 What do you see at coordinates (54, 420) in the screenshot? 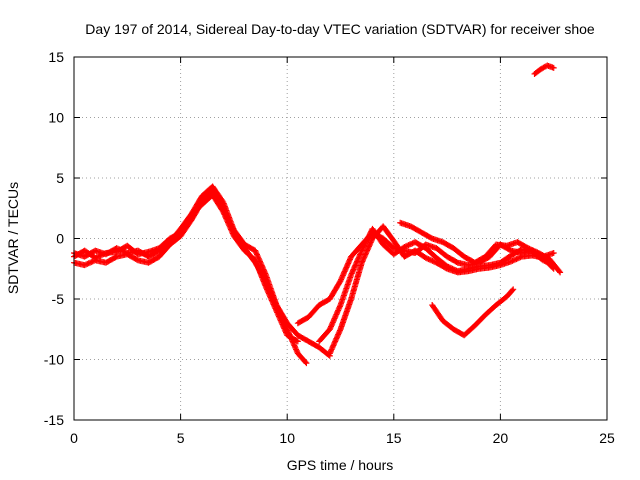
I see `y-tick-label: -15` at bounding box center [54, 420].